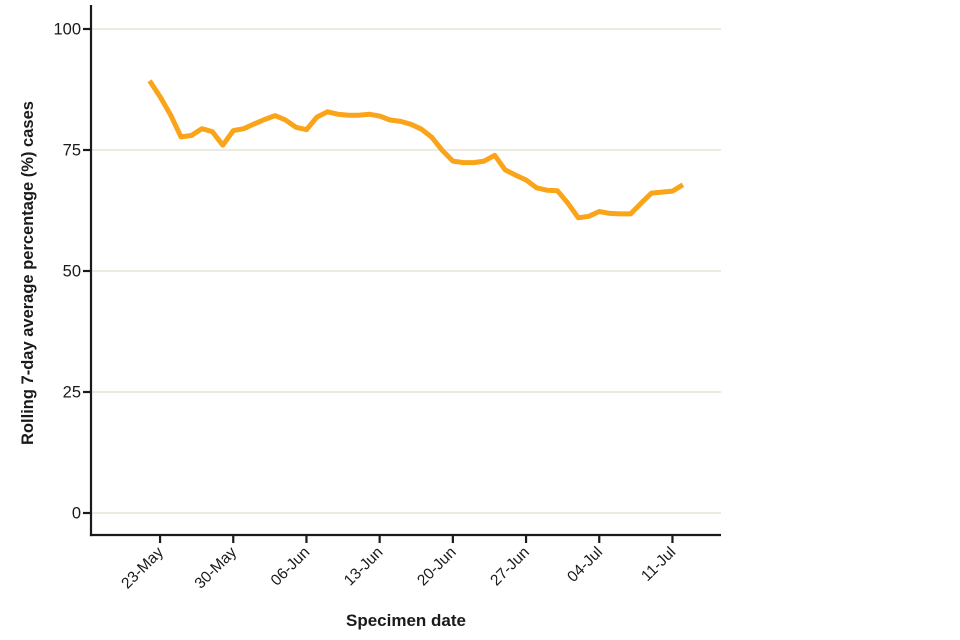 This screenshot has height=640, width=960. What do you see at coordinates (364, 567) in the screenshot?
I see `x-tick-label: 13-Jun` at bounding box center [364, 567].